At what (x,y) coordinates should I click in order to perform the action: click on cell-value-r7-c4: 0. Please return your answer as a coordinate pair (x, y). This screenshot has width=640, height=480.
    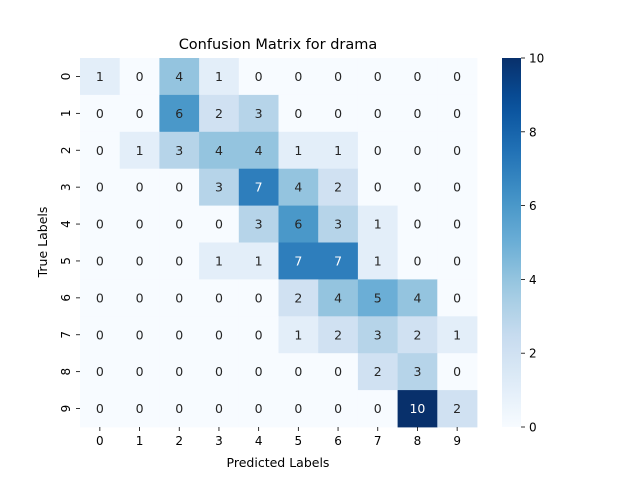
    Looking at the image, I should click on (259, 334).